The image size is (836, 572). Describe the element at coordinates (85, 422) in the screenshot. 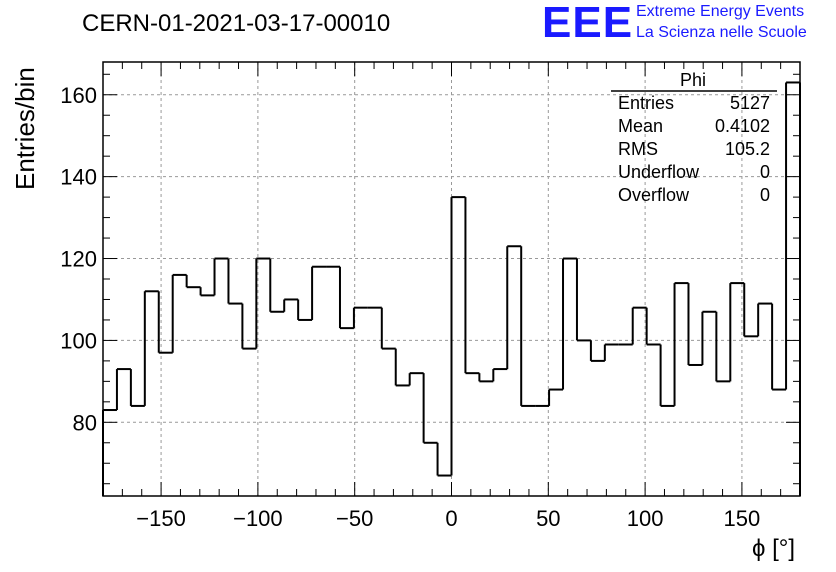

I see `y-tick-label: 80` at that location.